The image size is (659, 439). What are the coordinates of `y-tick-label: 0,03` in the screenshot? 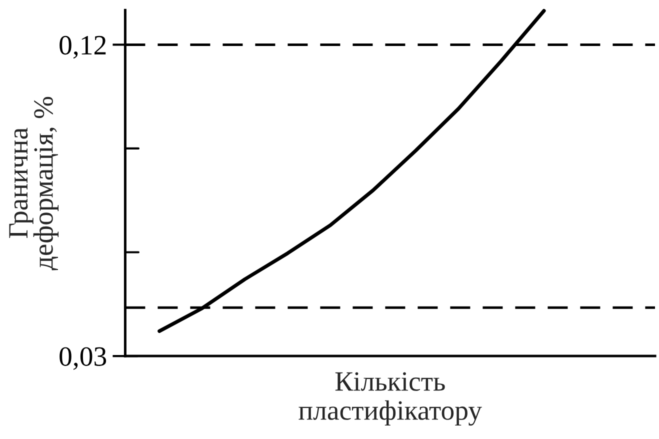 It's located at (83, 358).